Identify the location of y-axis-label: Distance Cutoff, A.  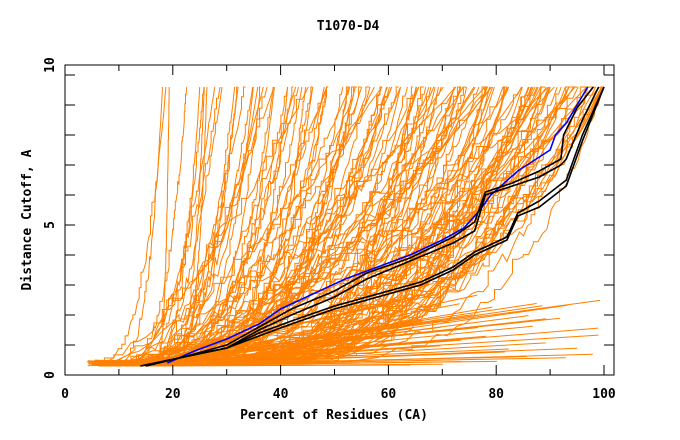
(27, 219).